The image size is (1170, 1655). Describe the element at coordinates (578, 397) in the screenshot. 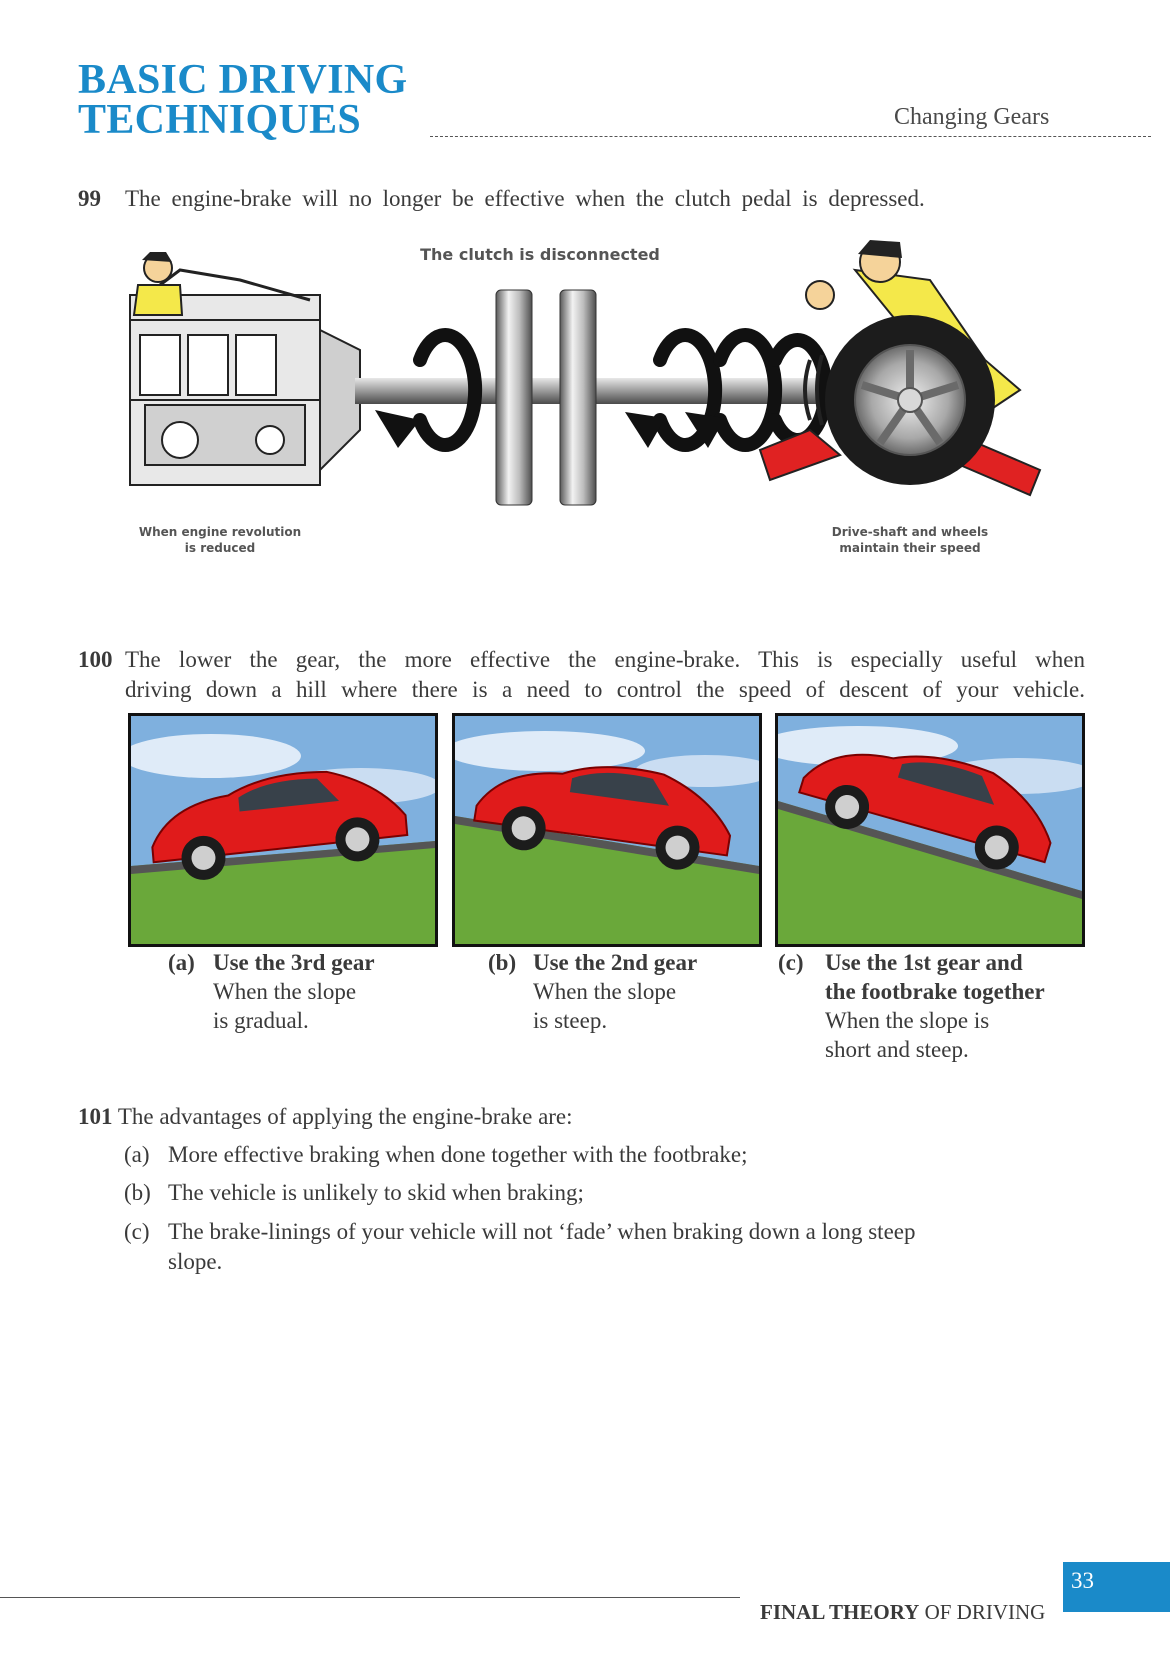

I see `clutch-disc-right` at that location.